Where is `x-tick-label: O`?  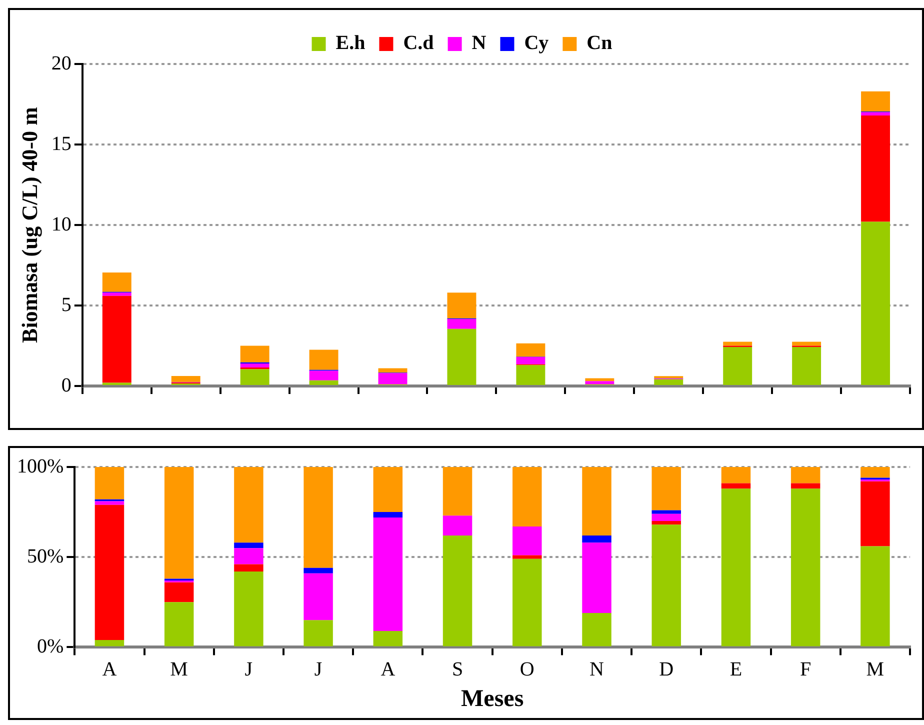
x-tick-label: O is located at coordinates (527, 669).